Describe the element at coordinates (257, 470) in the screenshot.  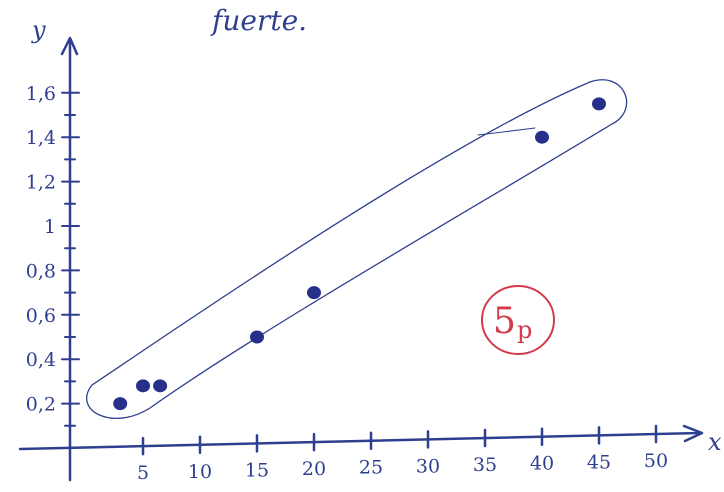
I see `x-tick-label: 15` at that location.